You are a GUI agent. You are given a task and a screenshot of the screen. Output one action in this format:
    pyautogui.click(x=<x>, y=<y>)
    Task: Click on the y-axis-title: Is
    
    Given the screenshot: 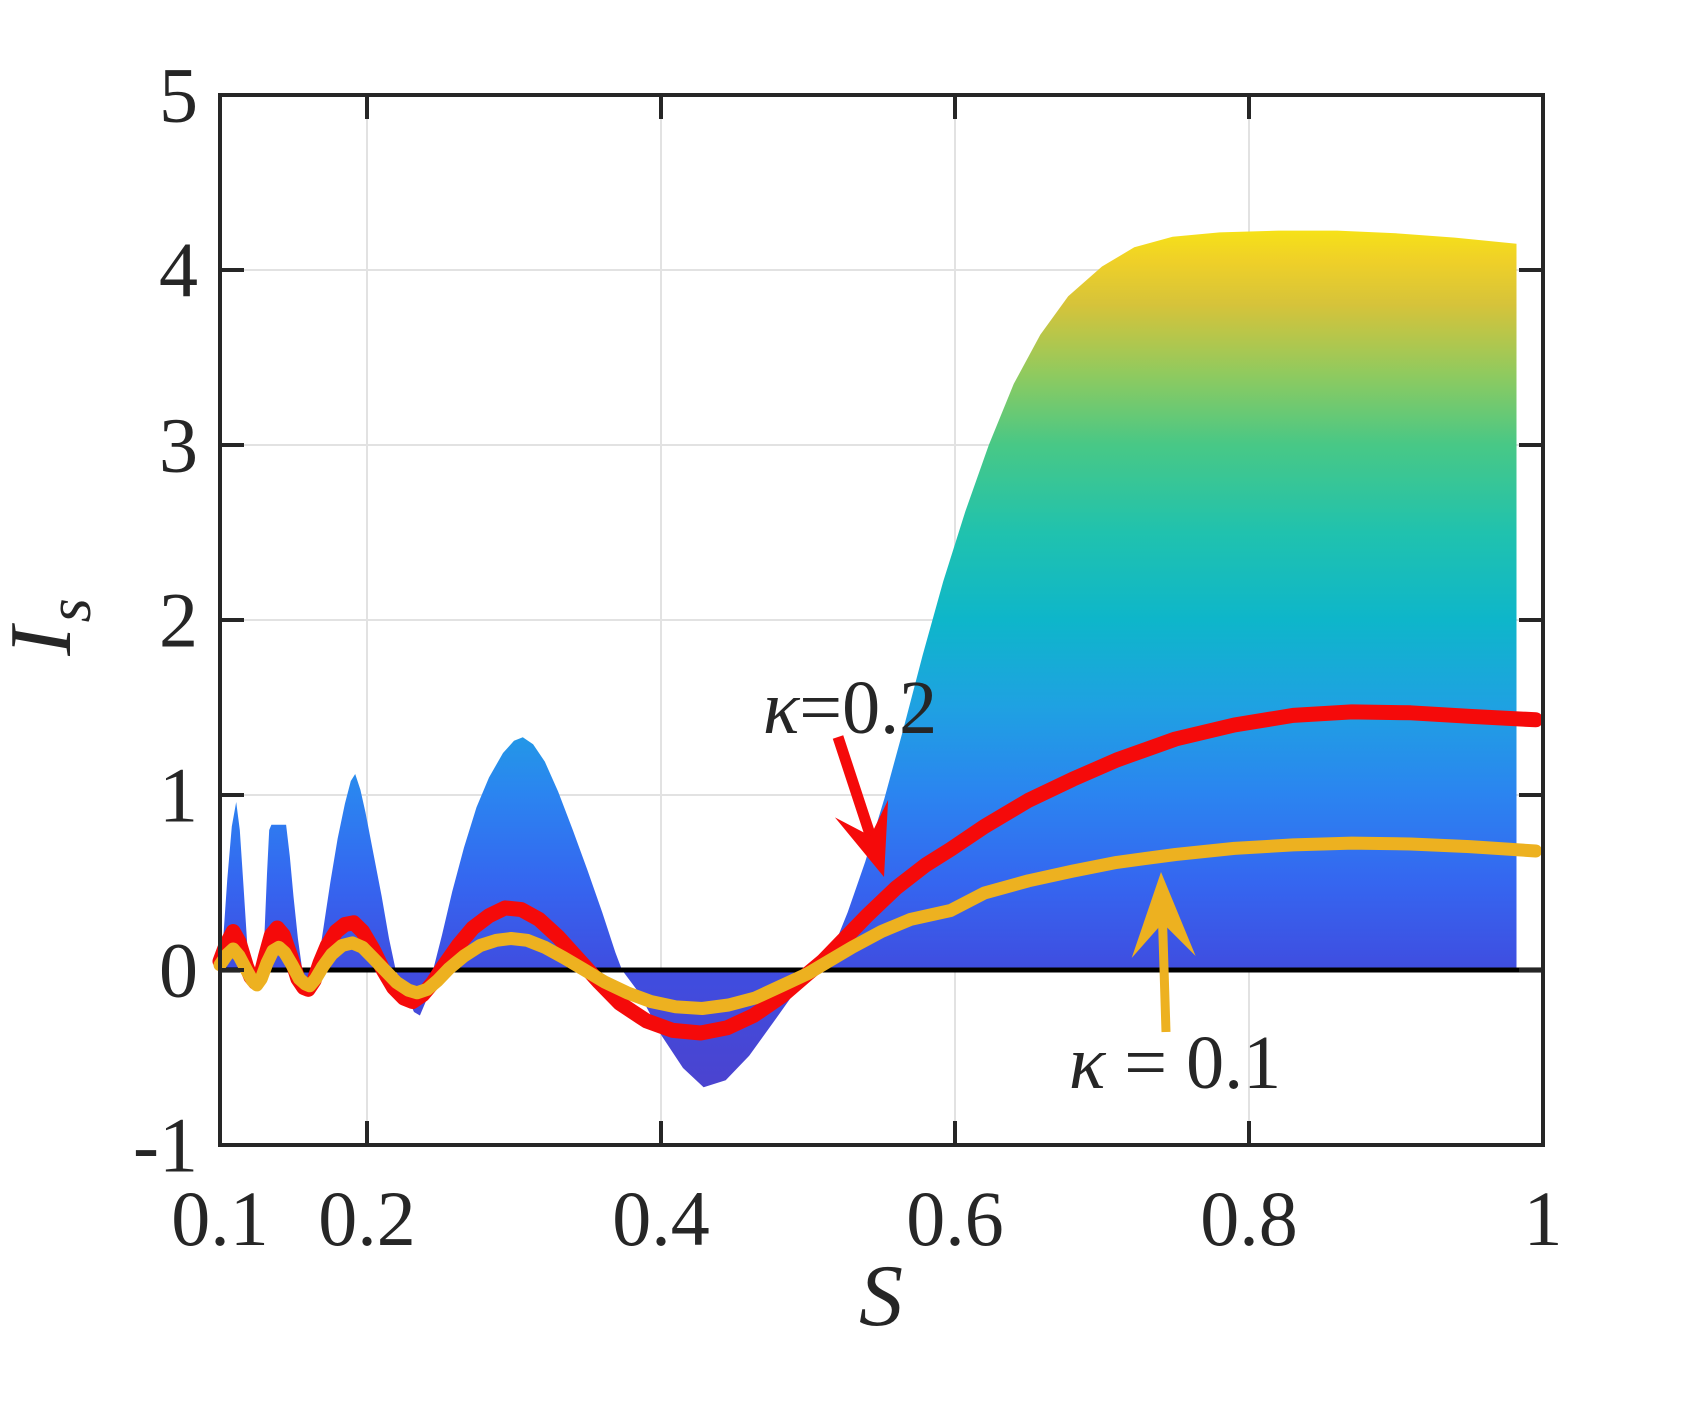 What is the action you would take?
    pyautogui.click(x=52, y=627)
    